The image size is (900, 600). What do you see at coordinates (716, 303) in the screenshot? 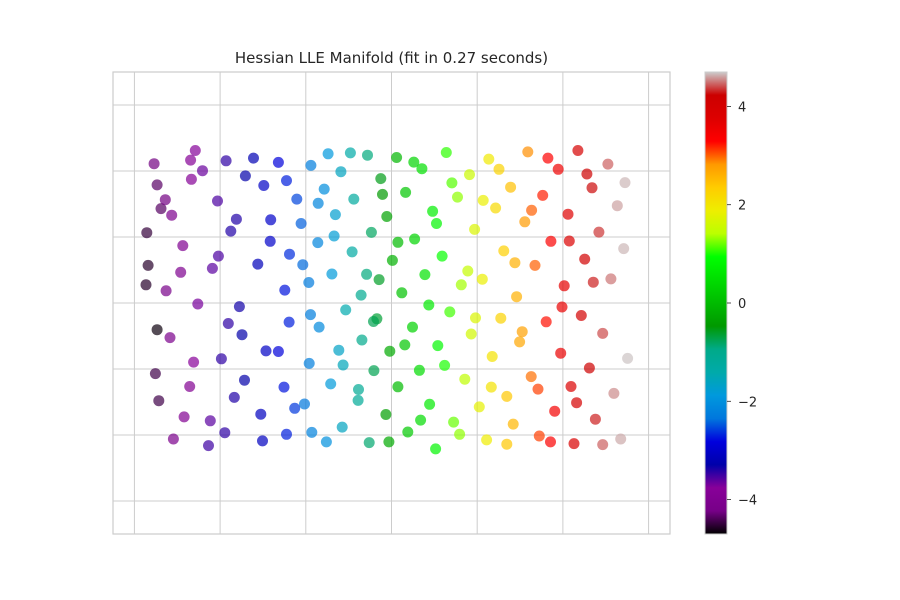
I see `colorbar` at bounding box center [716, 303].